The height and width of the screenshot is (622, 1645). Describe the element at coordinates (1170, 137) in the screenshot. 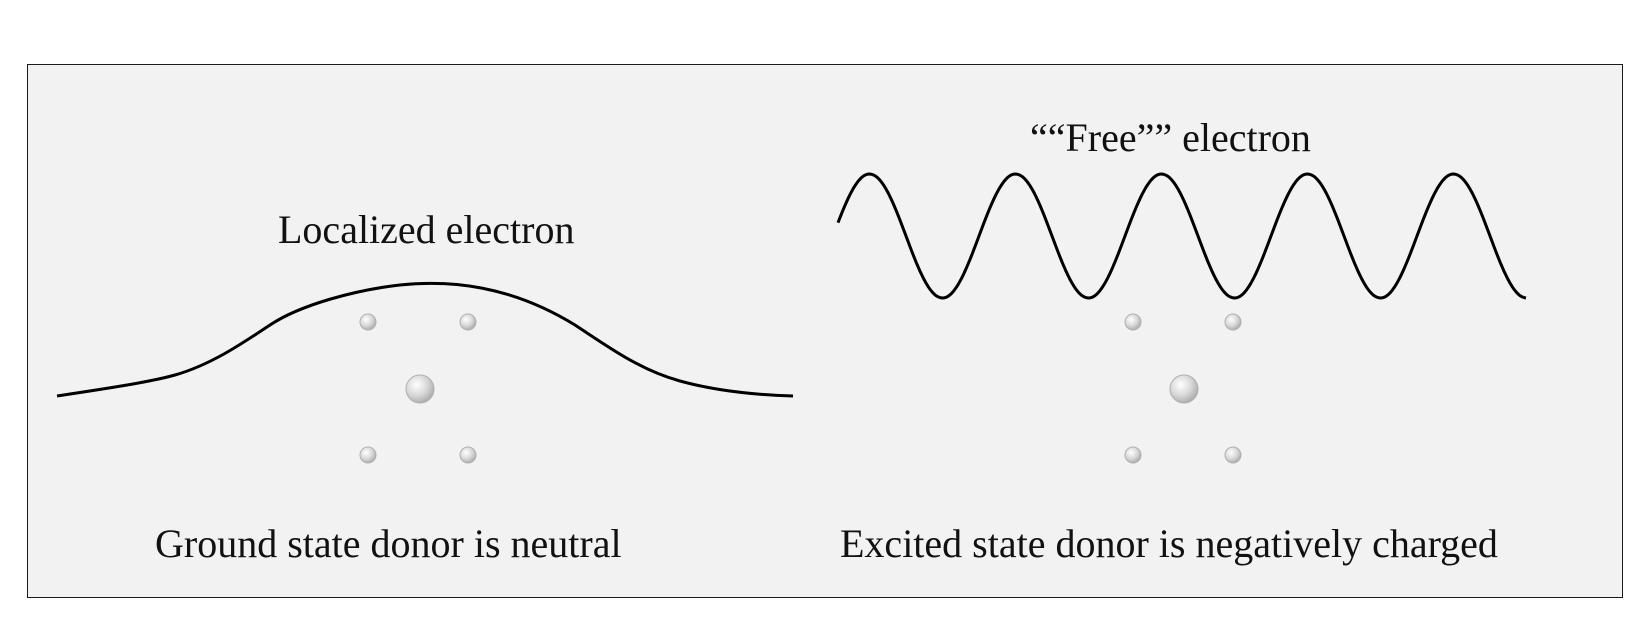

I see `free-electron-label: ““Free”” electron` at that location.